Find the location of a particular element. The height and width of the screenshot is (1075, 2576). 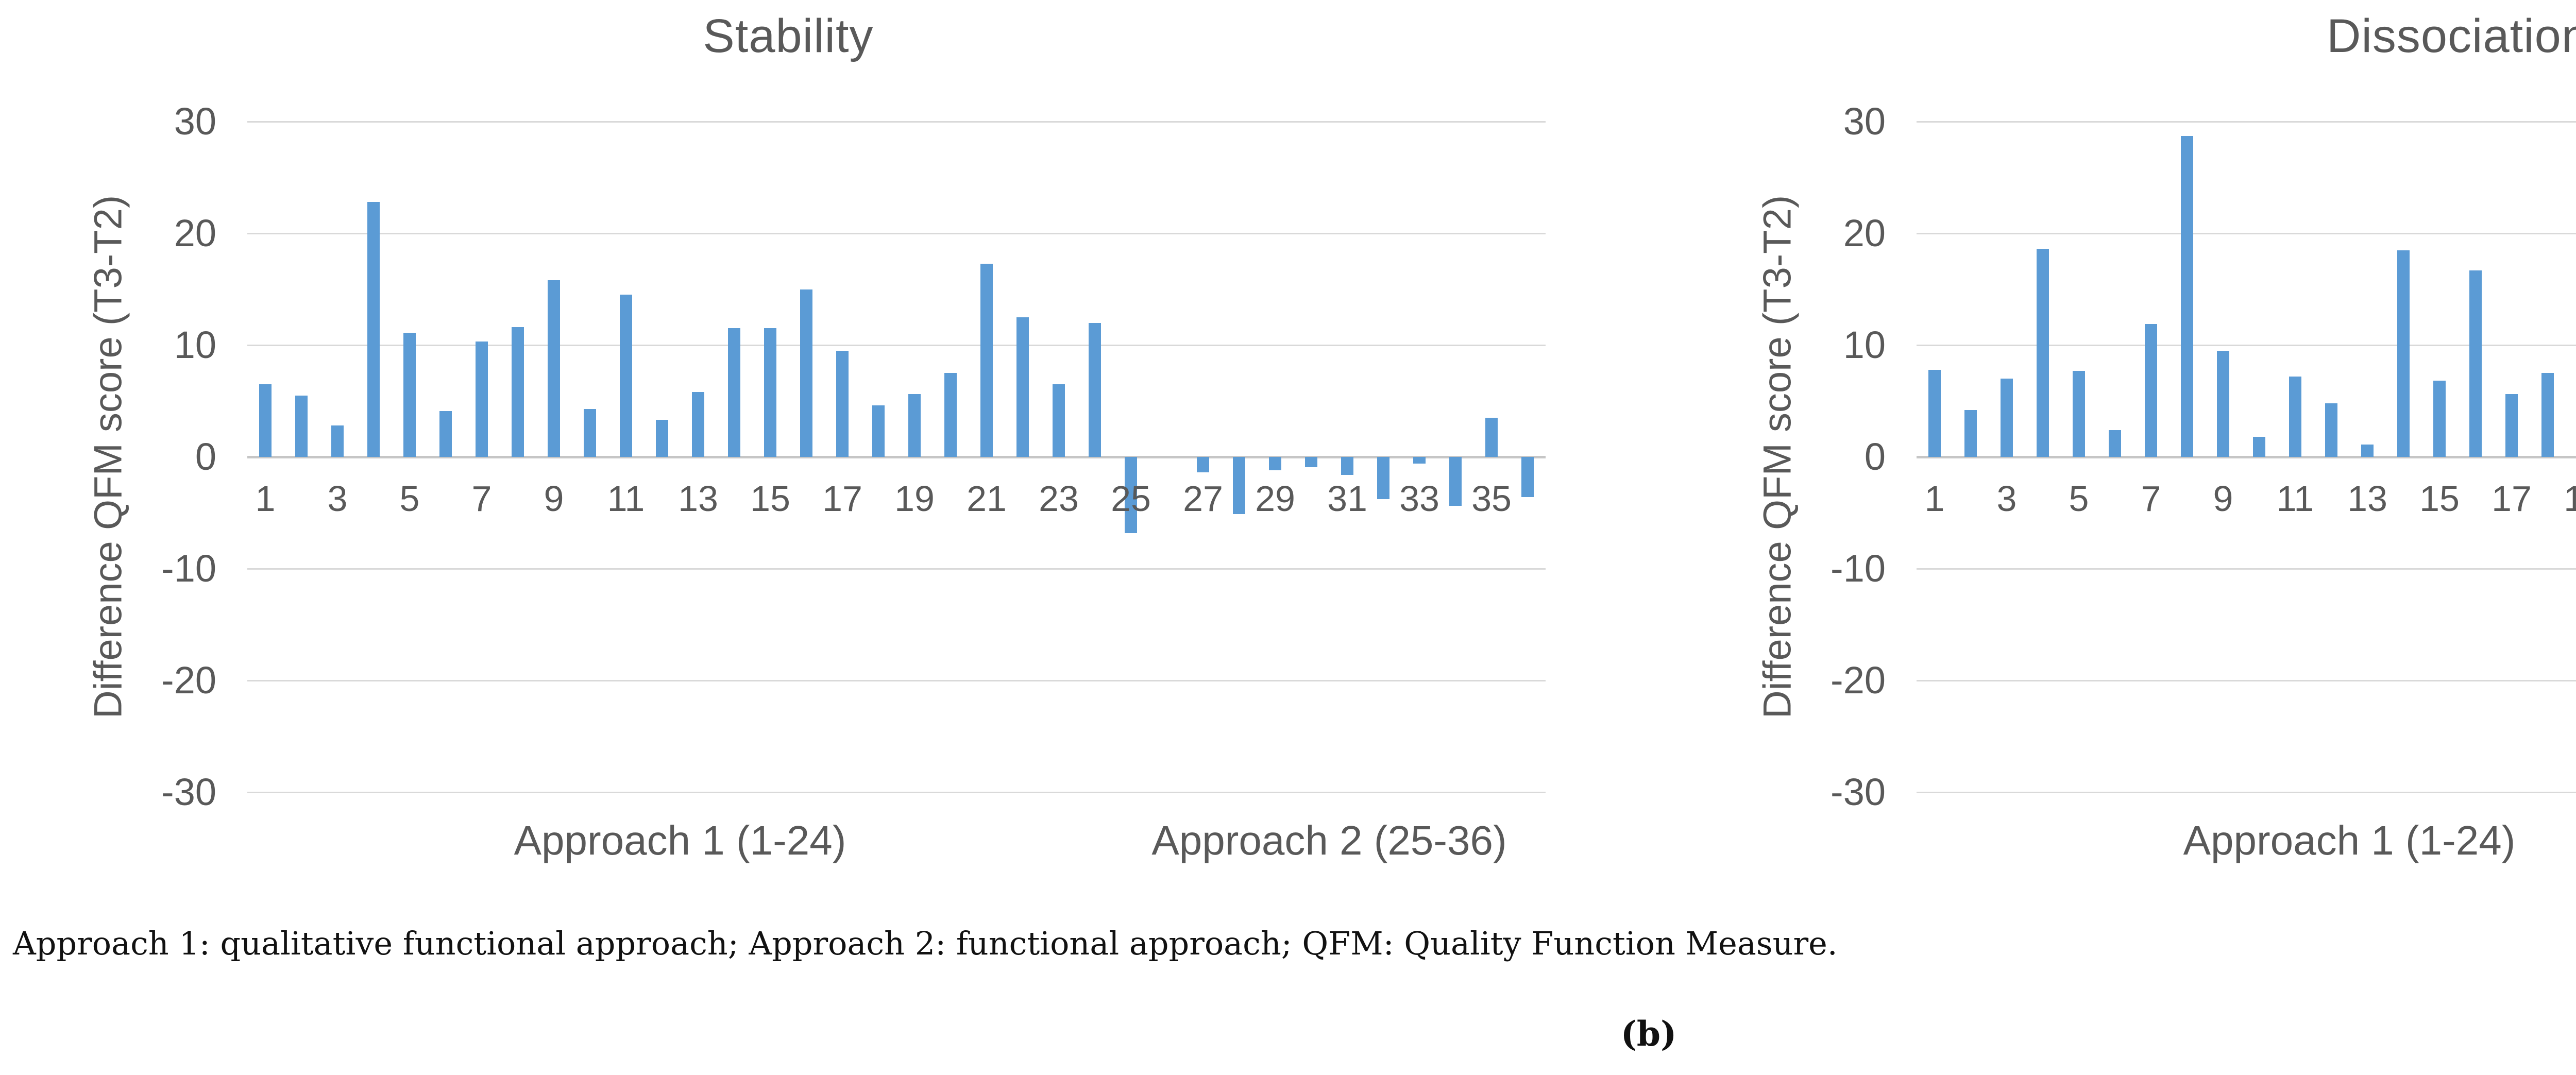

x-tick-label: 21 is located at coordinates (987, 499).